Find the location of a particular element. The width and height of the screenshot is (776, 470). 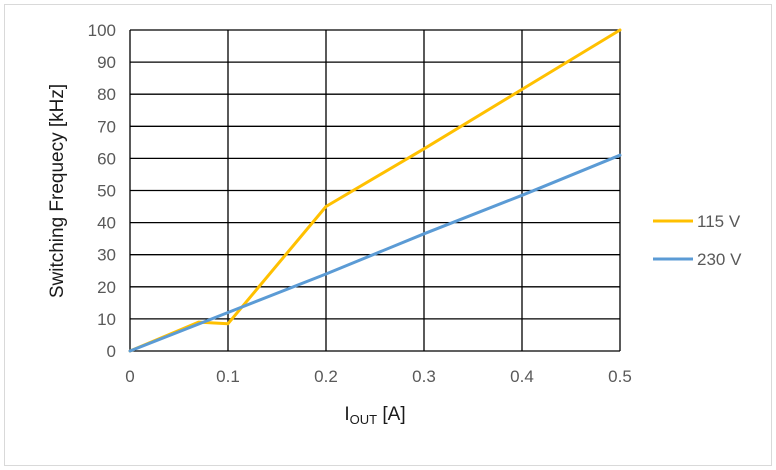

x-tick-label: 0.1 is located at coordinates (228, 376).